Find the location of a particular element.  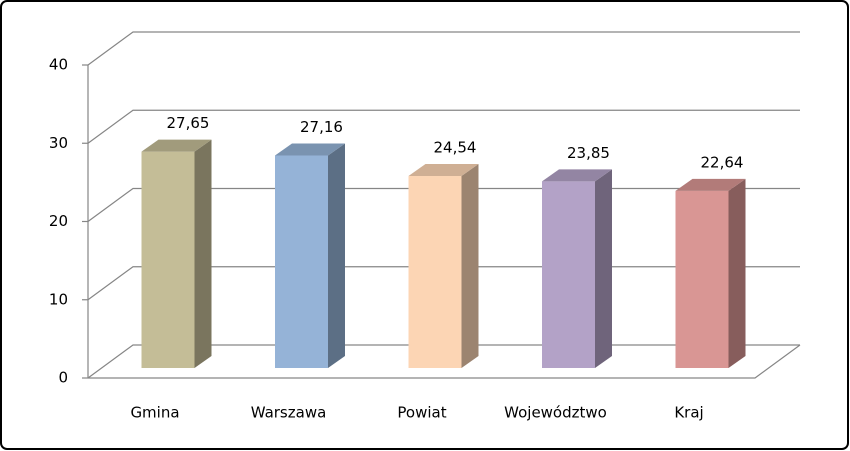

x-tick-label: Powiat is located at coordinates (421, 413).